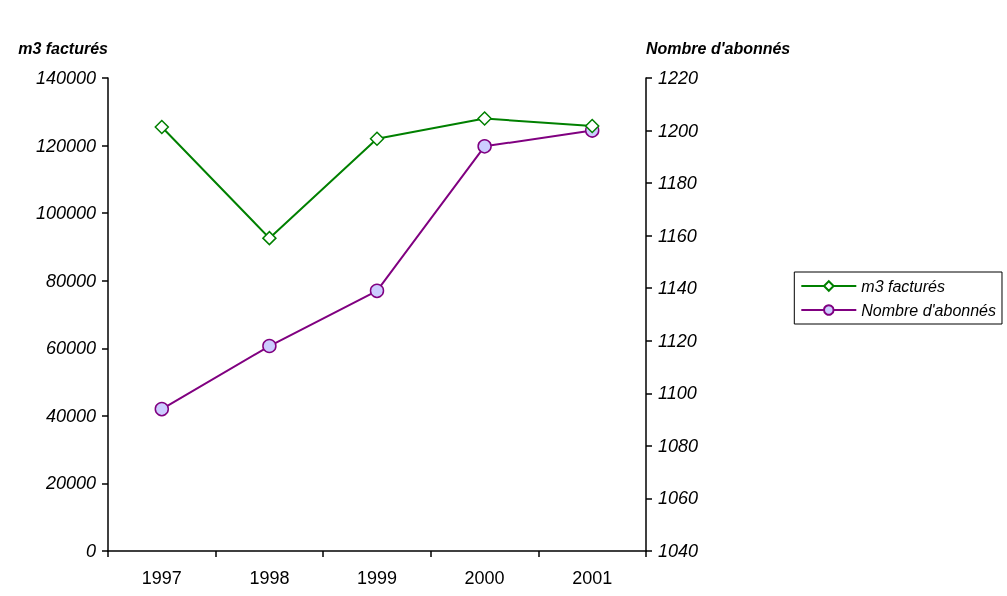  I want to click on y-tick-label: 120000, so click(65, 145).